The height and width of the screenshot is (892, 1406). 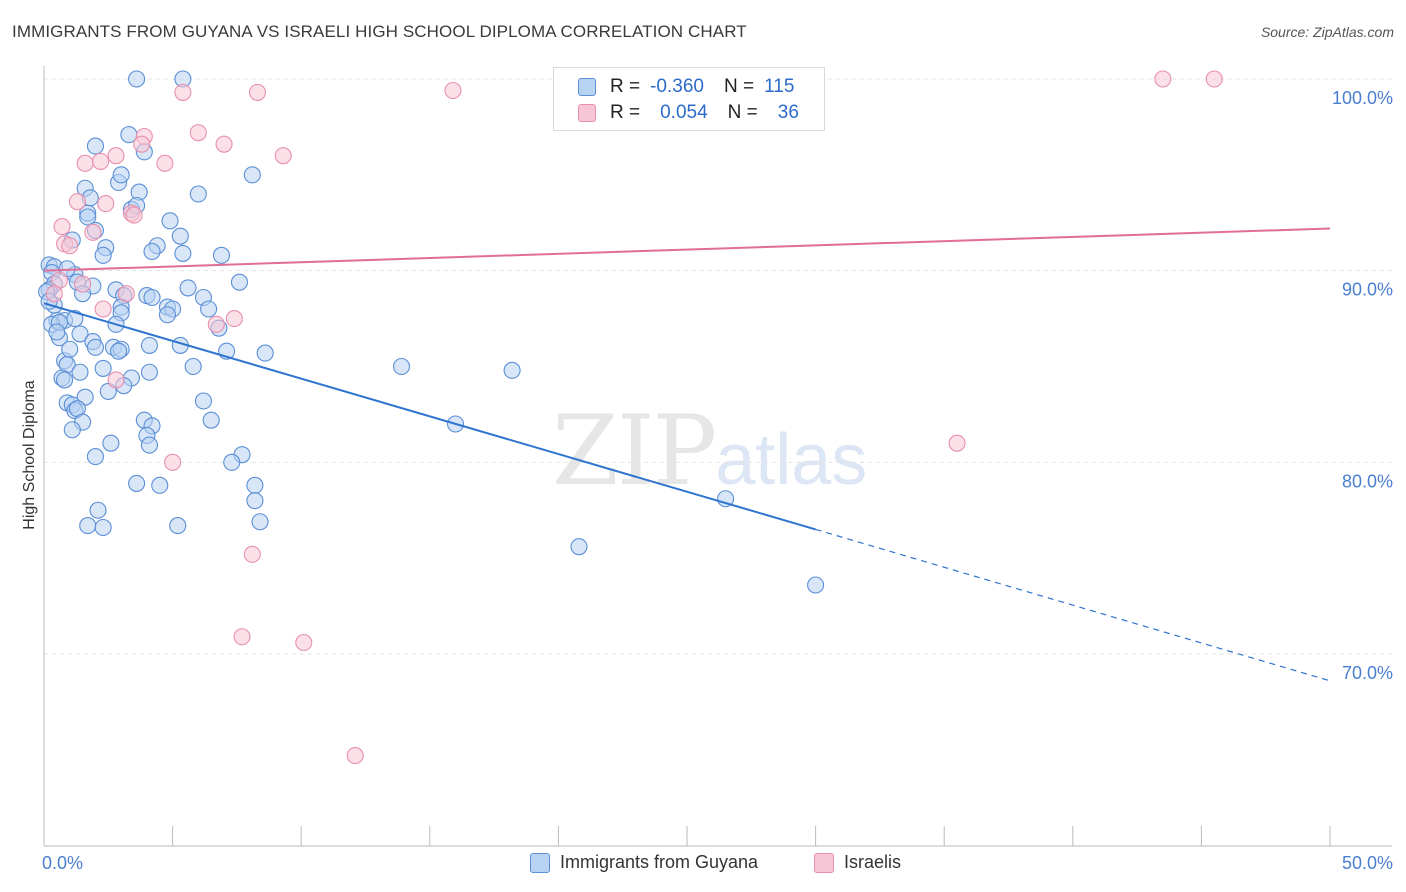 I want to click on legend-swatch-guyana, so click(x=540, y=862).